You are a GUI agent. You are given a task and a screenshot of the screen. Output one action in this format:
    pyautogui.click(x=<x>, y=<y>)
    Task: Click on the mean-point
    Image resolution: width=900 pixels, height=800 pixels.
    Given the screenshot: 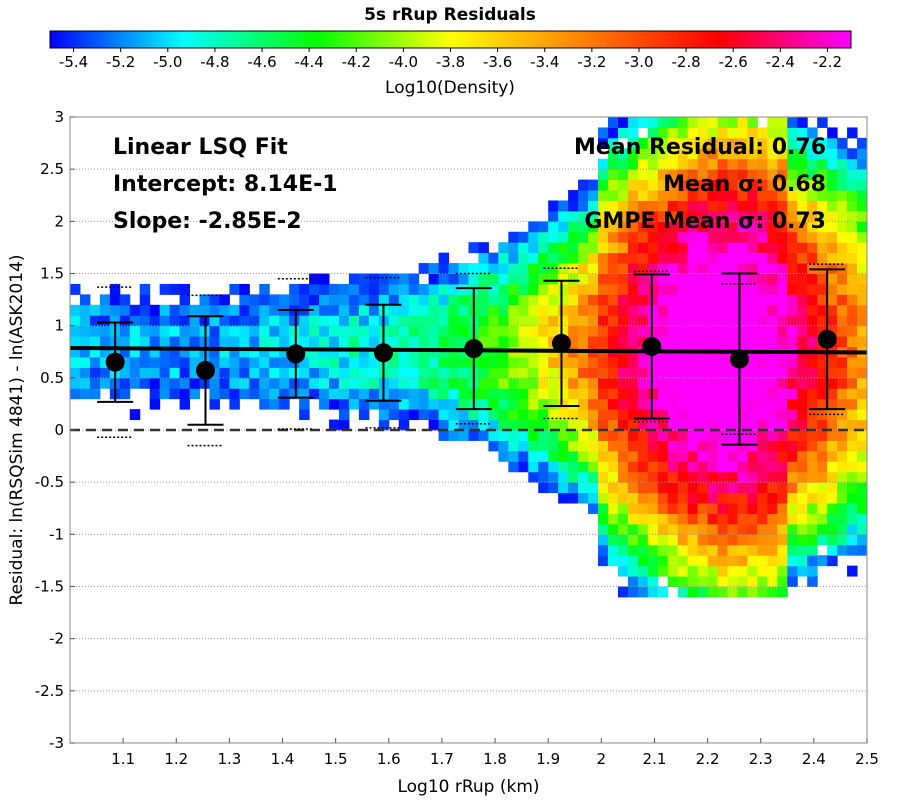 What is the action you would take?
    pyautogui.click(x=474, y=349)
    